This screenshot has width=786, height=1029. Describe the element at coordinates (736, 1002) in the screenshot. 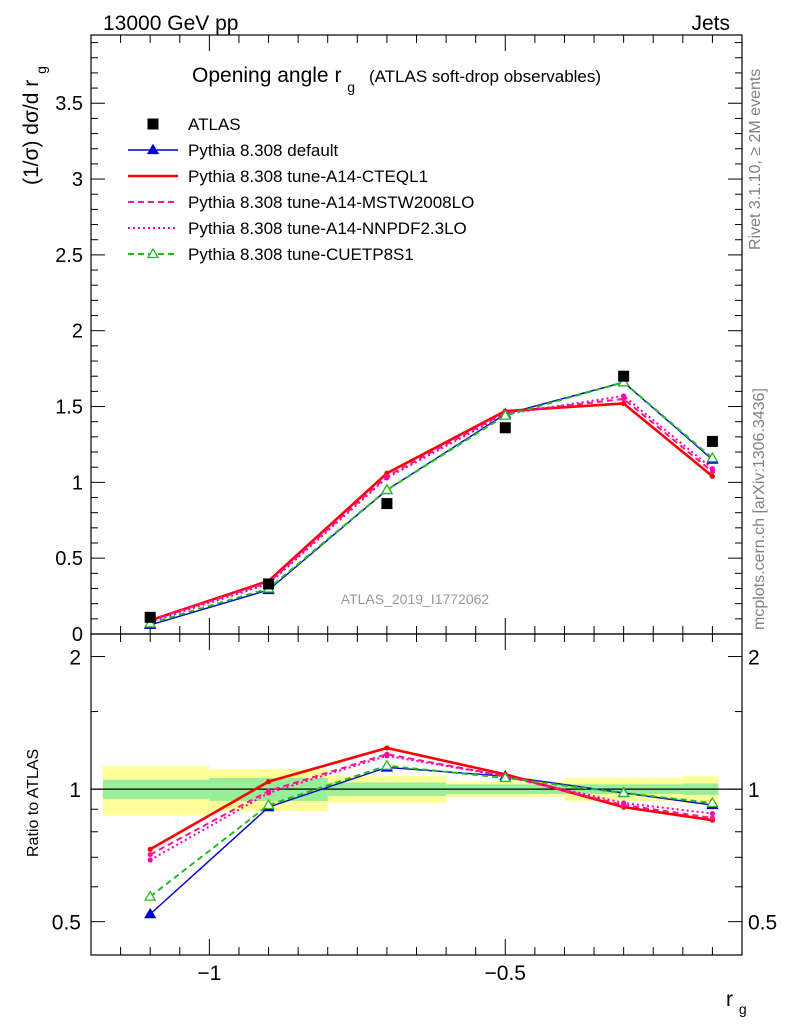

I see `x-axis-label: r g` at that location.